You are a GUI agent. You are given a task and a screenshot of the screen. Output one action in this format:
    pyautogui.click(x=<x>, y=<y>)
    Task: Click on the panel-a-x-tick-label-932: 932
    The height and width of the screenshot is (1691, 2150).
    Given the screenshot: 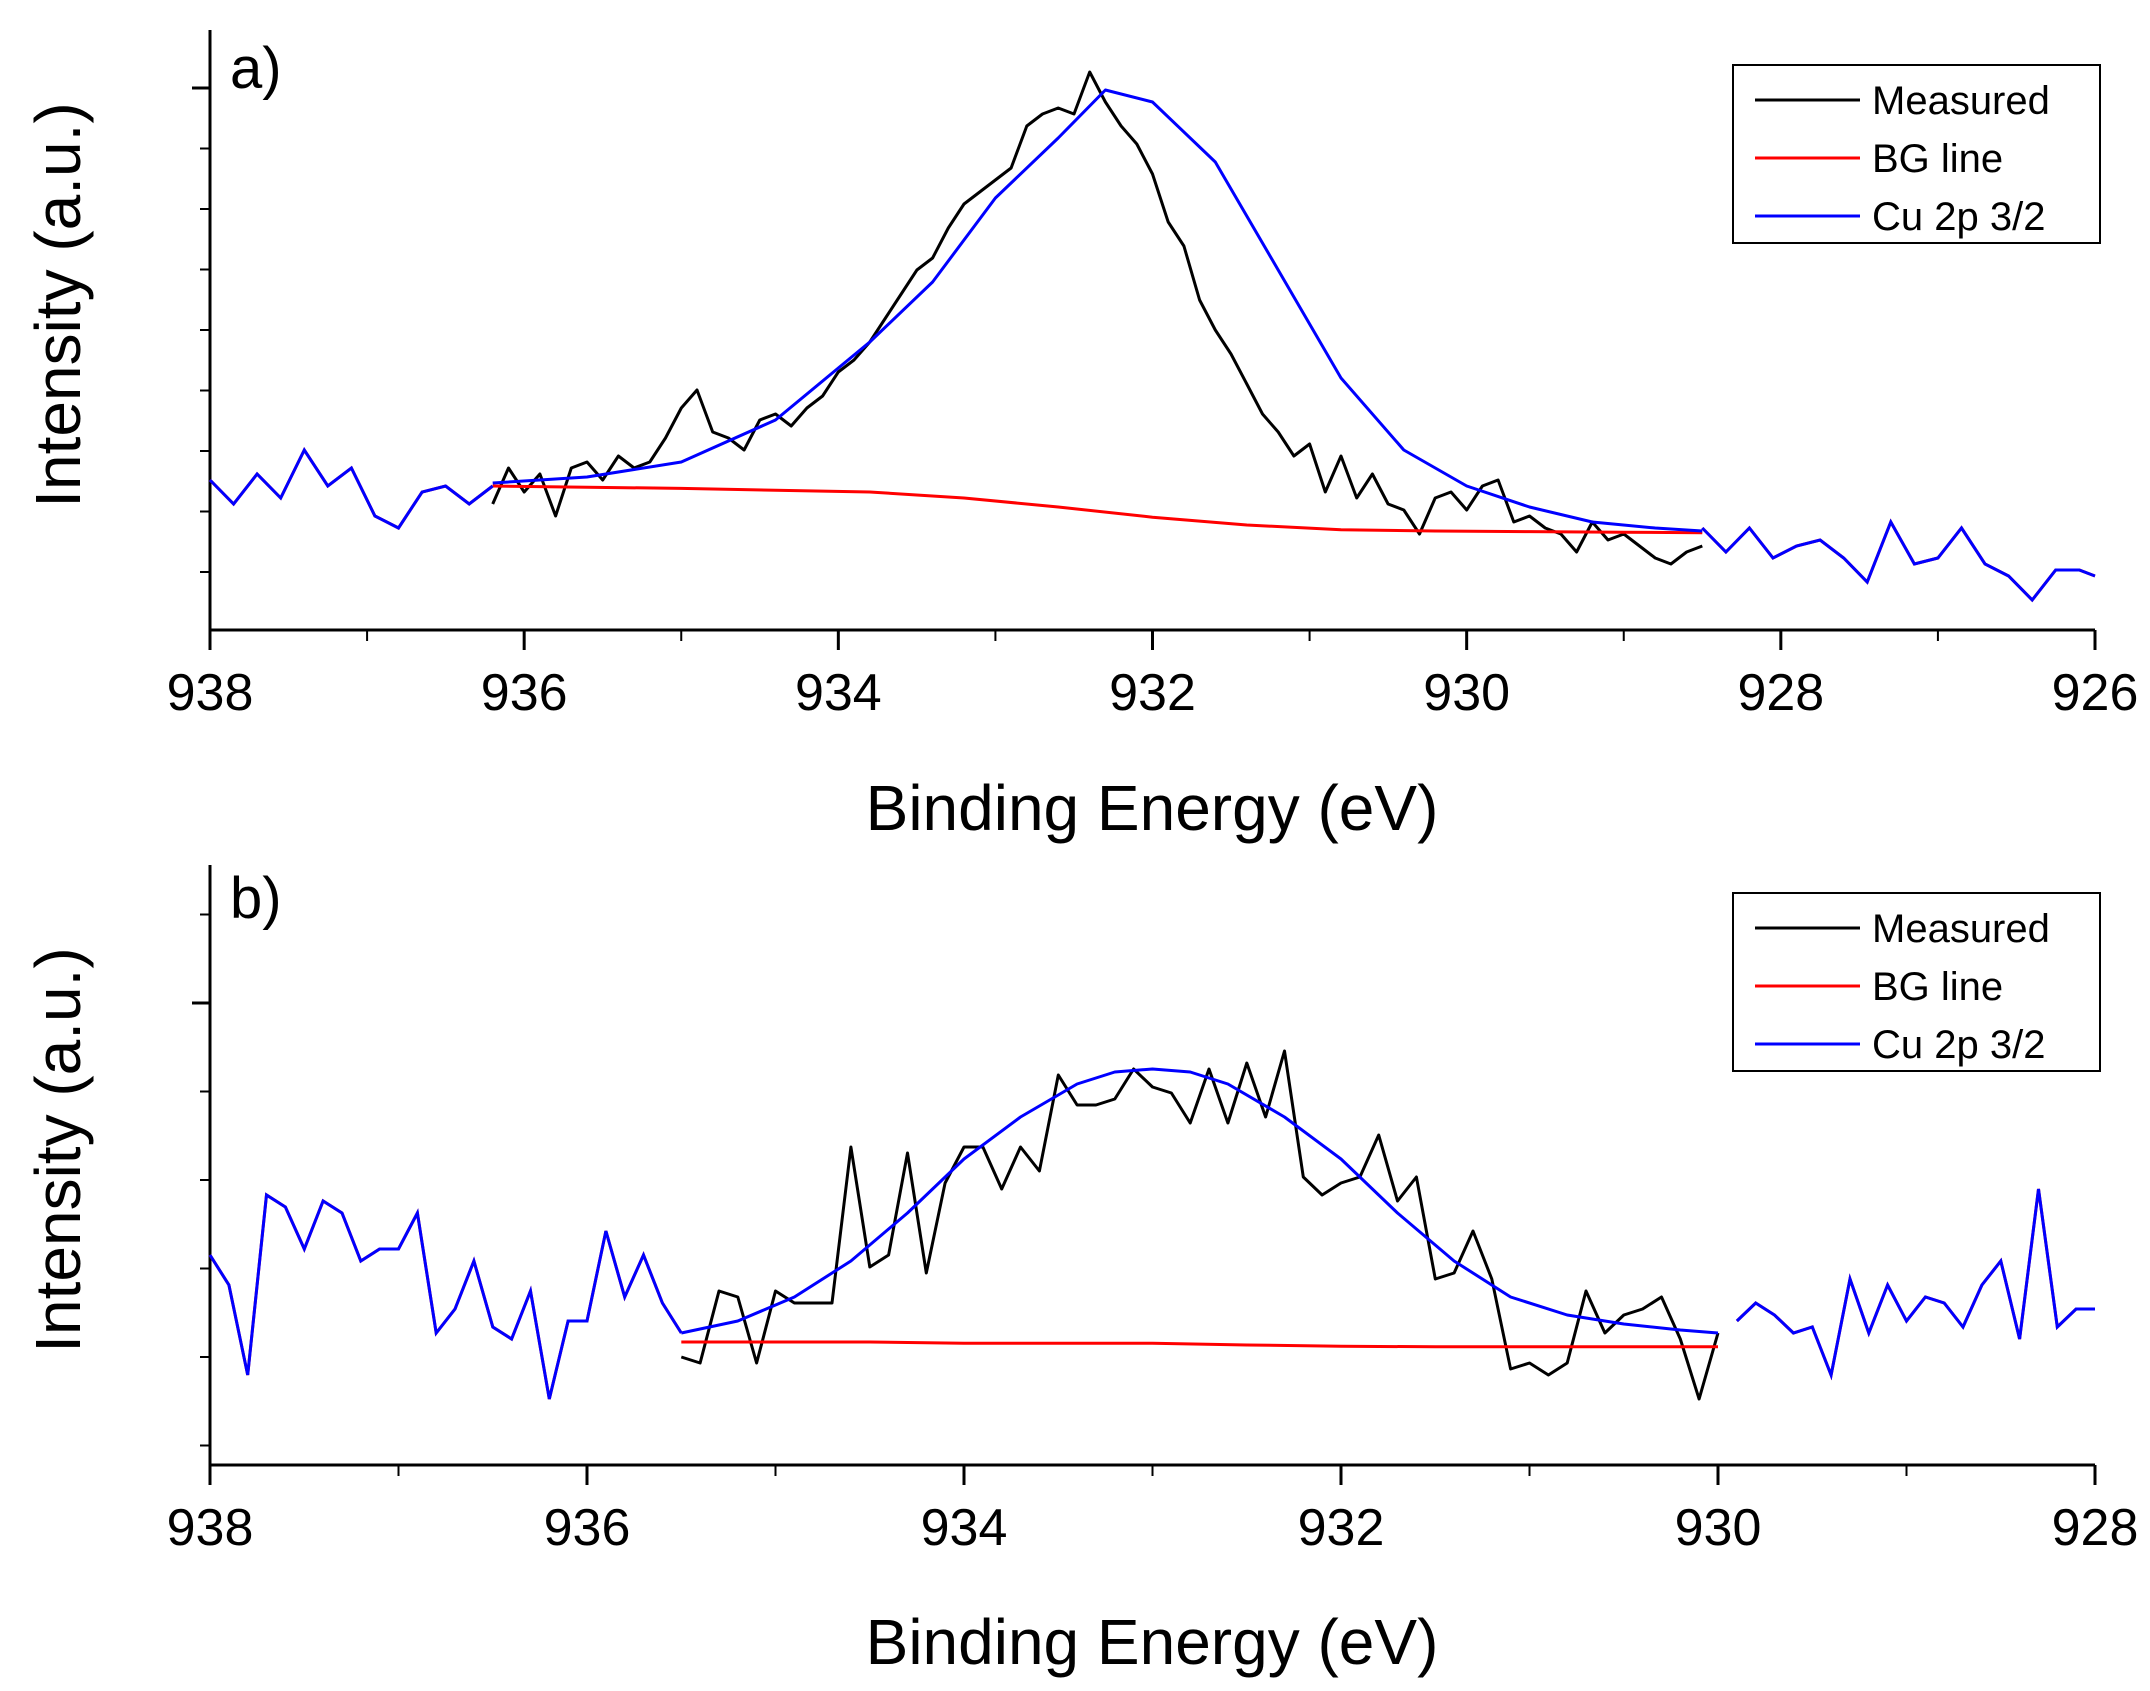 What is the action you would take?
    pyautogui.click(x=1152, y=693)
    